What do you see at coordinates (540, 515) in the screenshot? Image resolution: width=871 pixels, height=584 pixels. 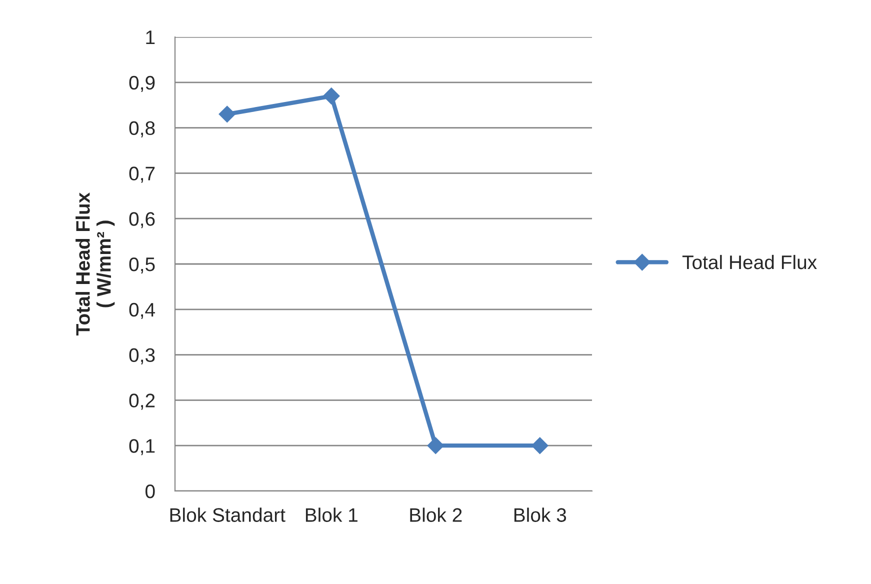 I see `x-tick-label: Blok 3` at bounding box center [540, 515].